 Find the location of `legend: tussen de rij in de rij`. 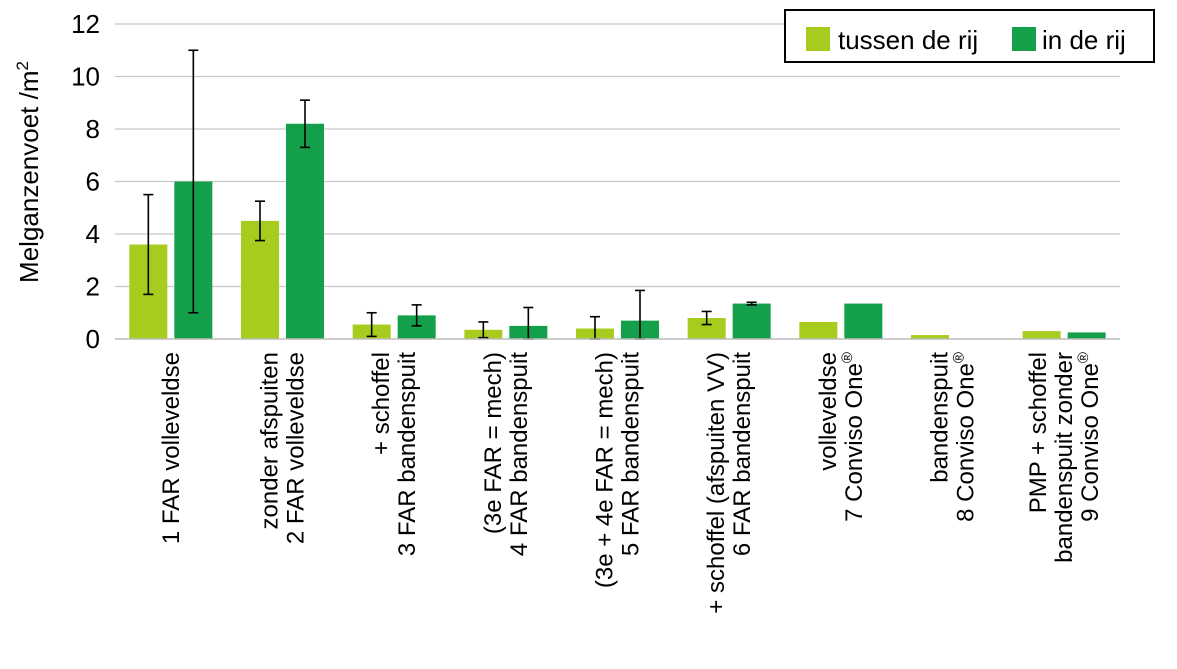

legend: tussen de rij in de rij is located at coordinates (969, 36).